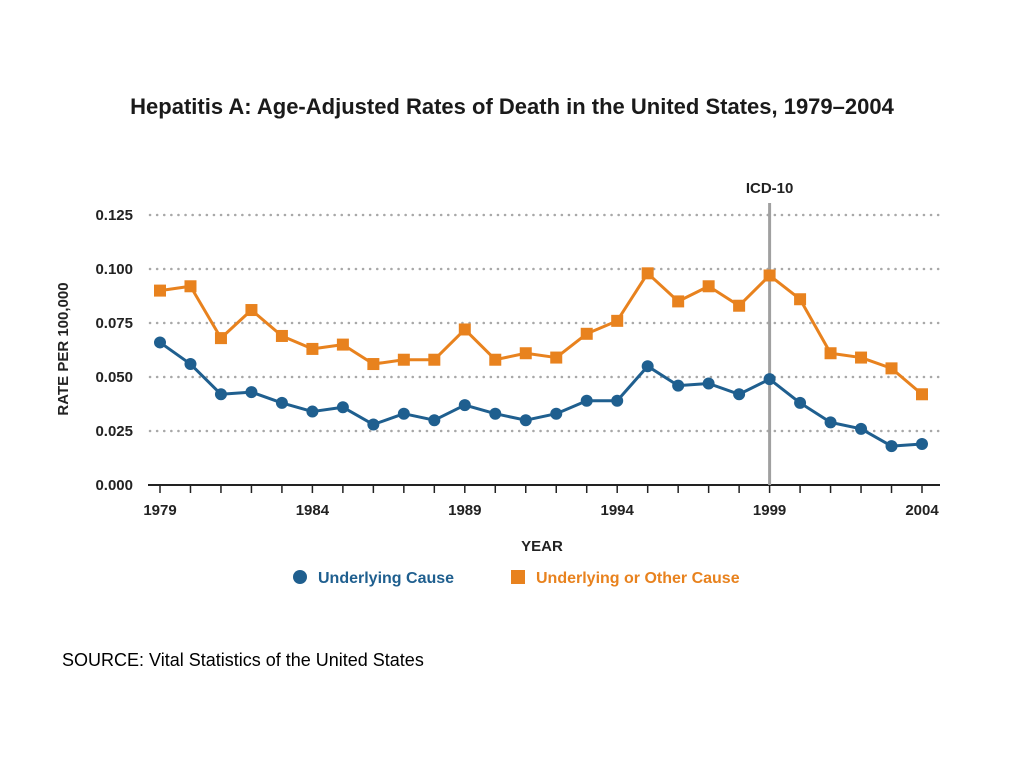 Image resolution: width=1024 pixels, height=768 pixels. What do you see at coordinates (638, 578) in the screenshot?
I see `legend-label: Underlying or Other Cause` at bounding box center [638, 578].